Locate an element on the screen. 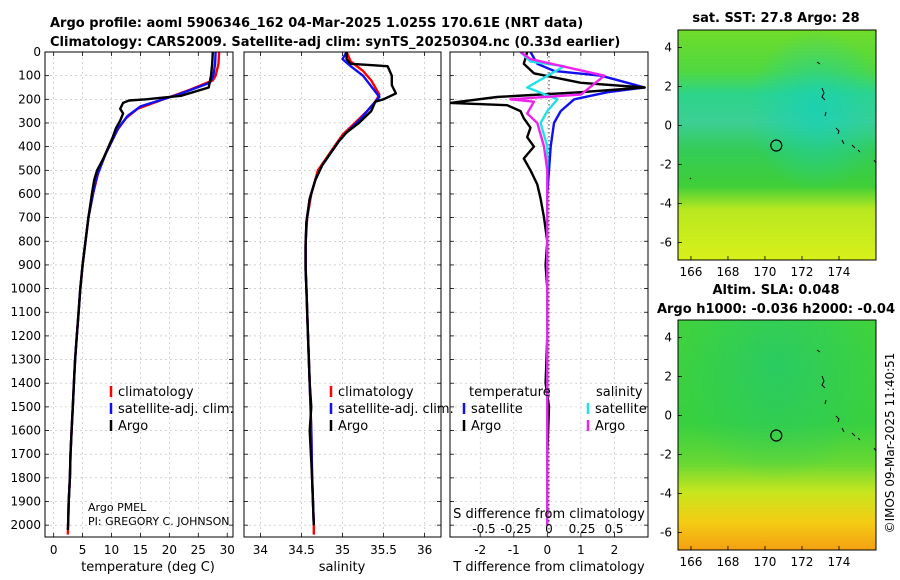 This screenshot has width=900, height=580. difference-top-ticks: -0.5 -0.25 0 0.25 0.5 is located at coordinates (547, 529).